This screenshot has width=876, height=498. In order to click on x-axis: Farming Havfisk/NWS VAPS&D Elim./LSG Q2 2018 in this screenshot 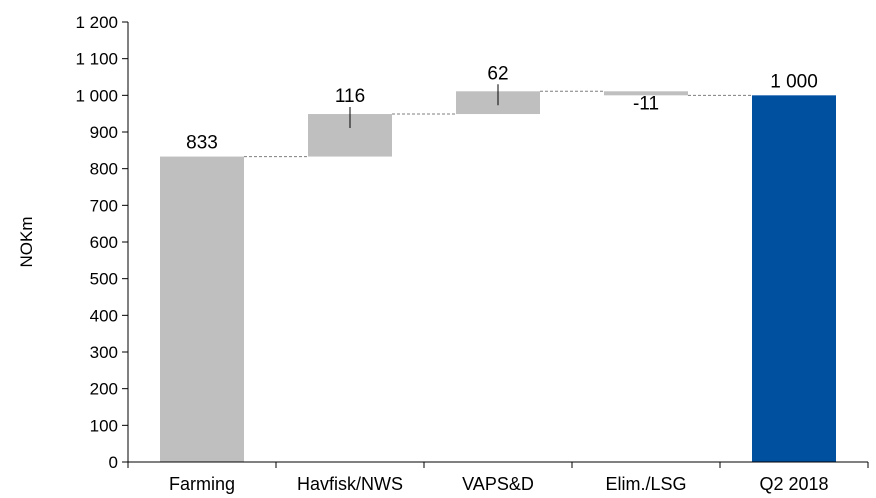, I will do `click(498, 477)`.